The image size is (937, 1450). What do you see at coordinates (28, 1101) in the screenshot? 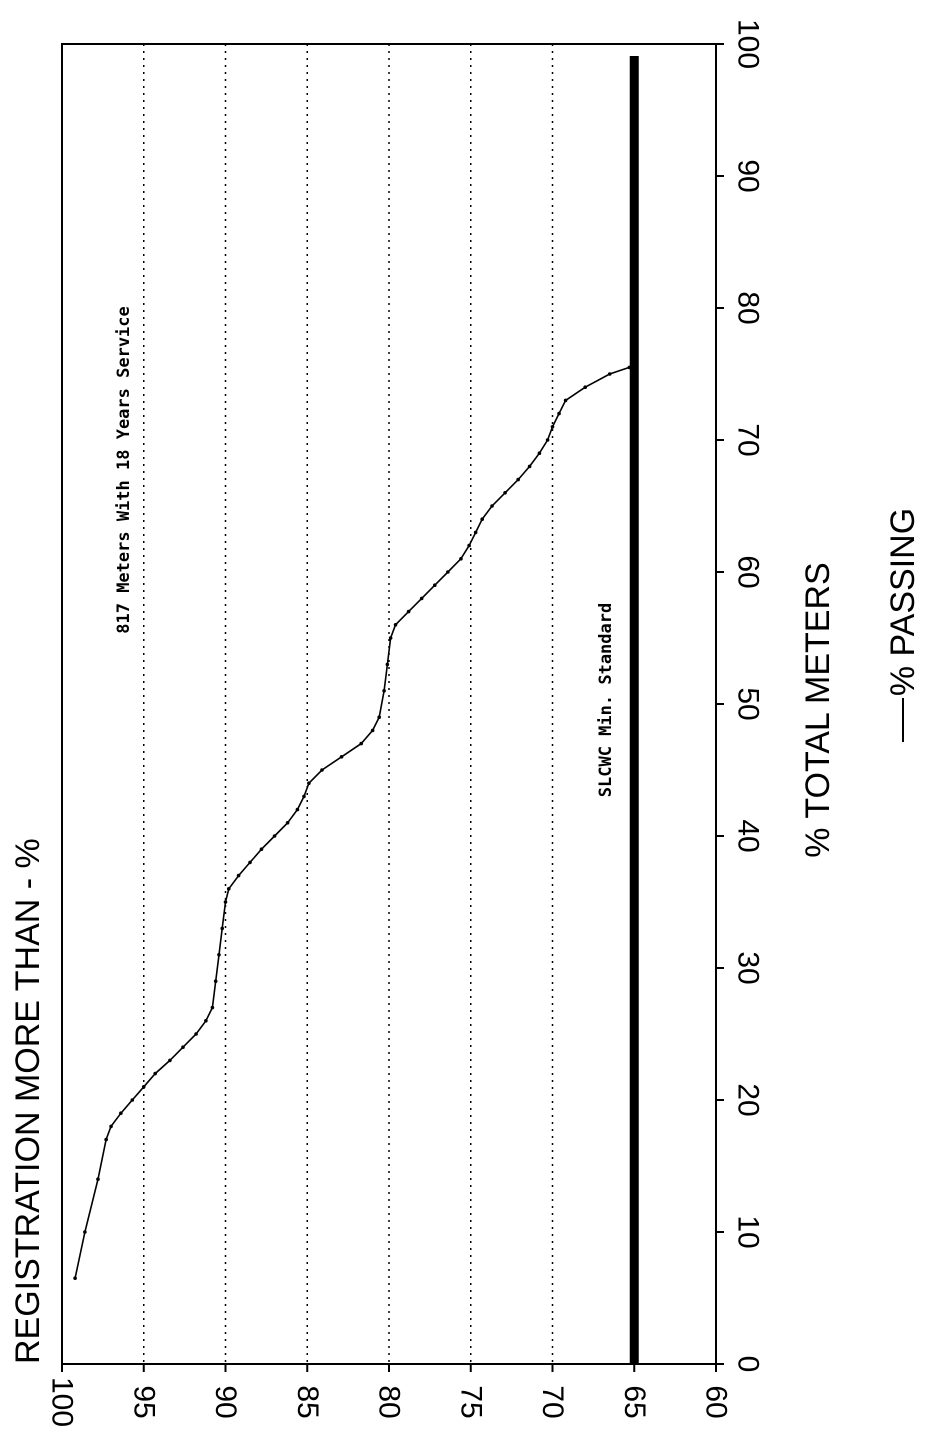
I see `chart-title: REGISTRATION MORE THAN - %` at bounding box center [28, 1101].